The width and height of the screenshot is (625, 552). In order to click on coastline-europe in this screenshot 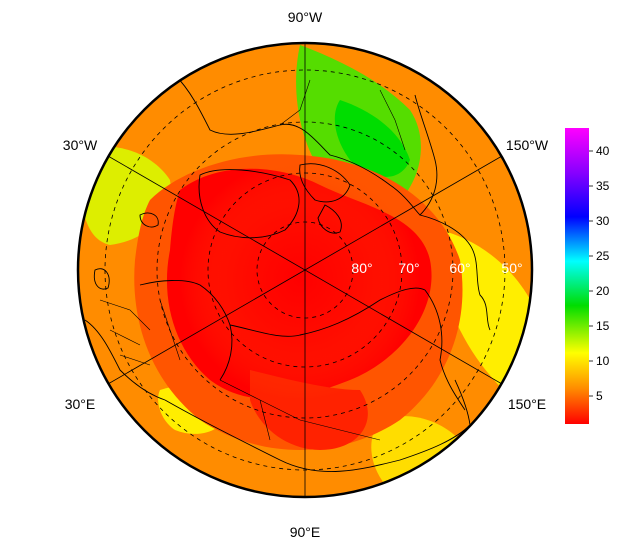, I will do `click(125, 360)`.